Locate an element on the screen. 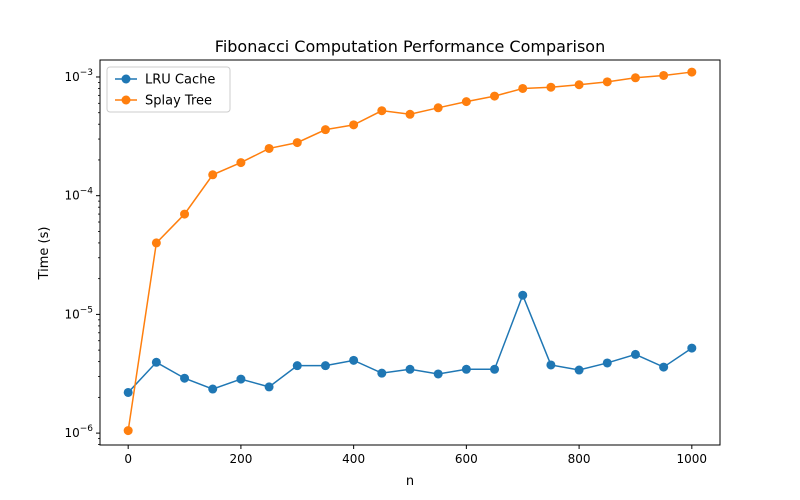 This screenshot has height=500, width=800. y-axis-label: Time (s) is located at coordinates (44, 254).